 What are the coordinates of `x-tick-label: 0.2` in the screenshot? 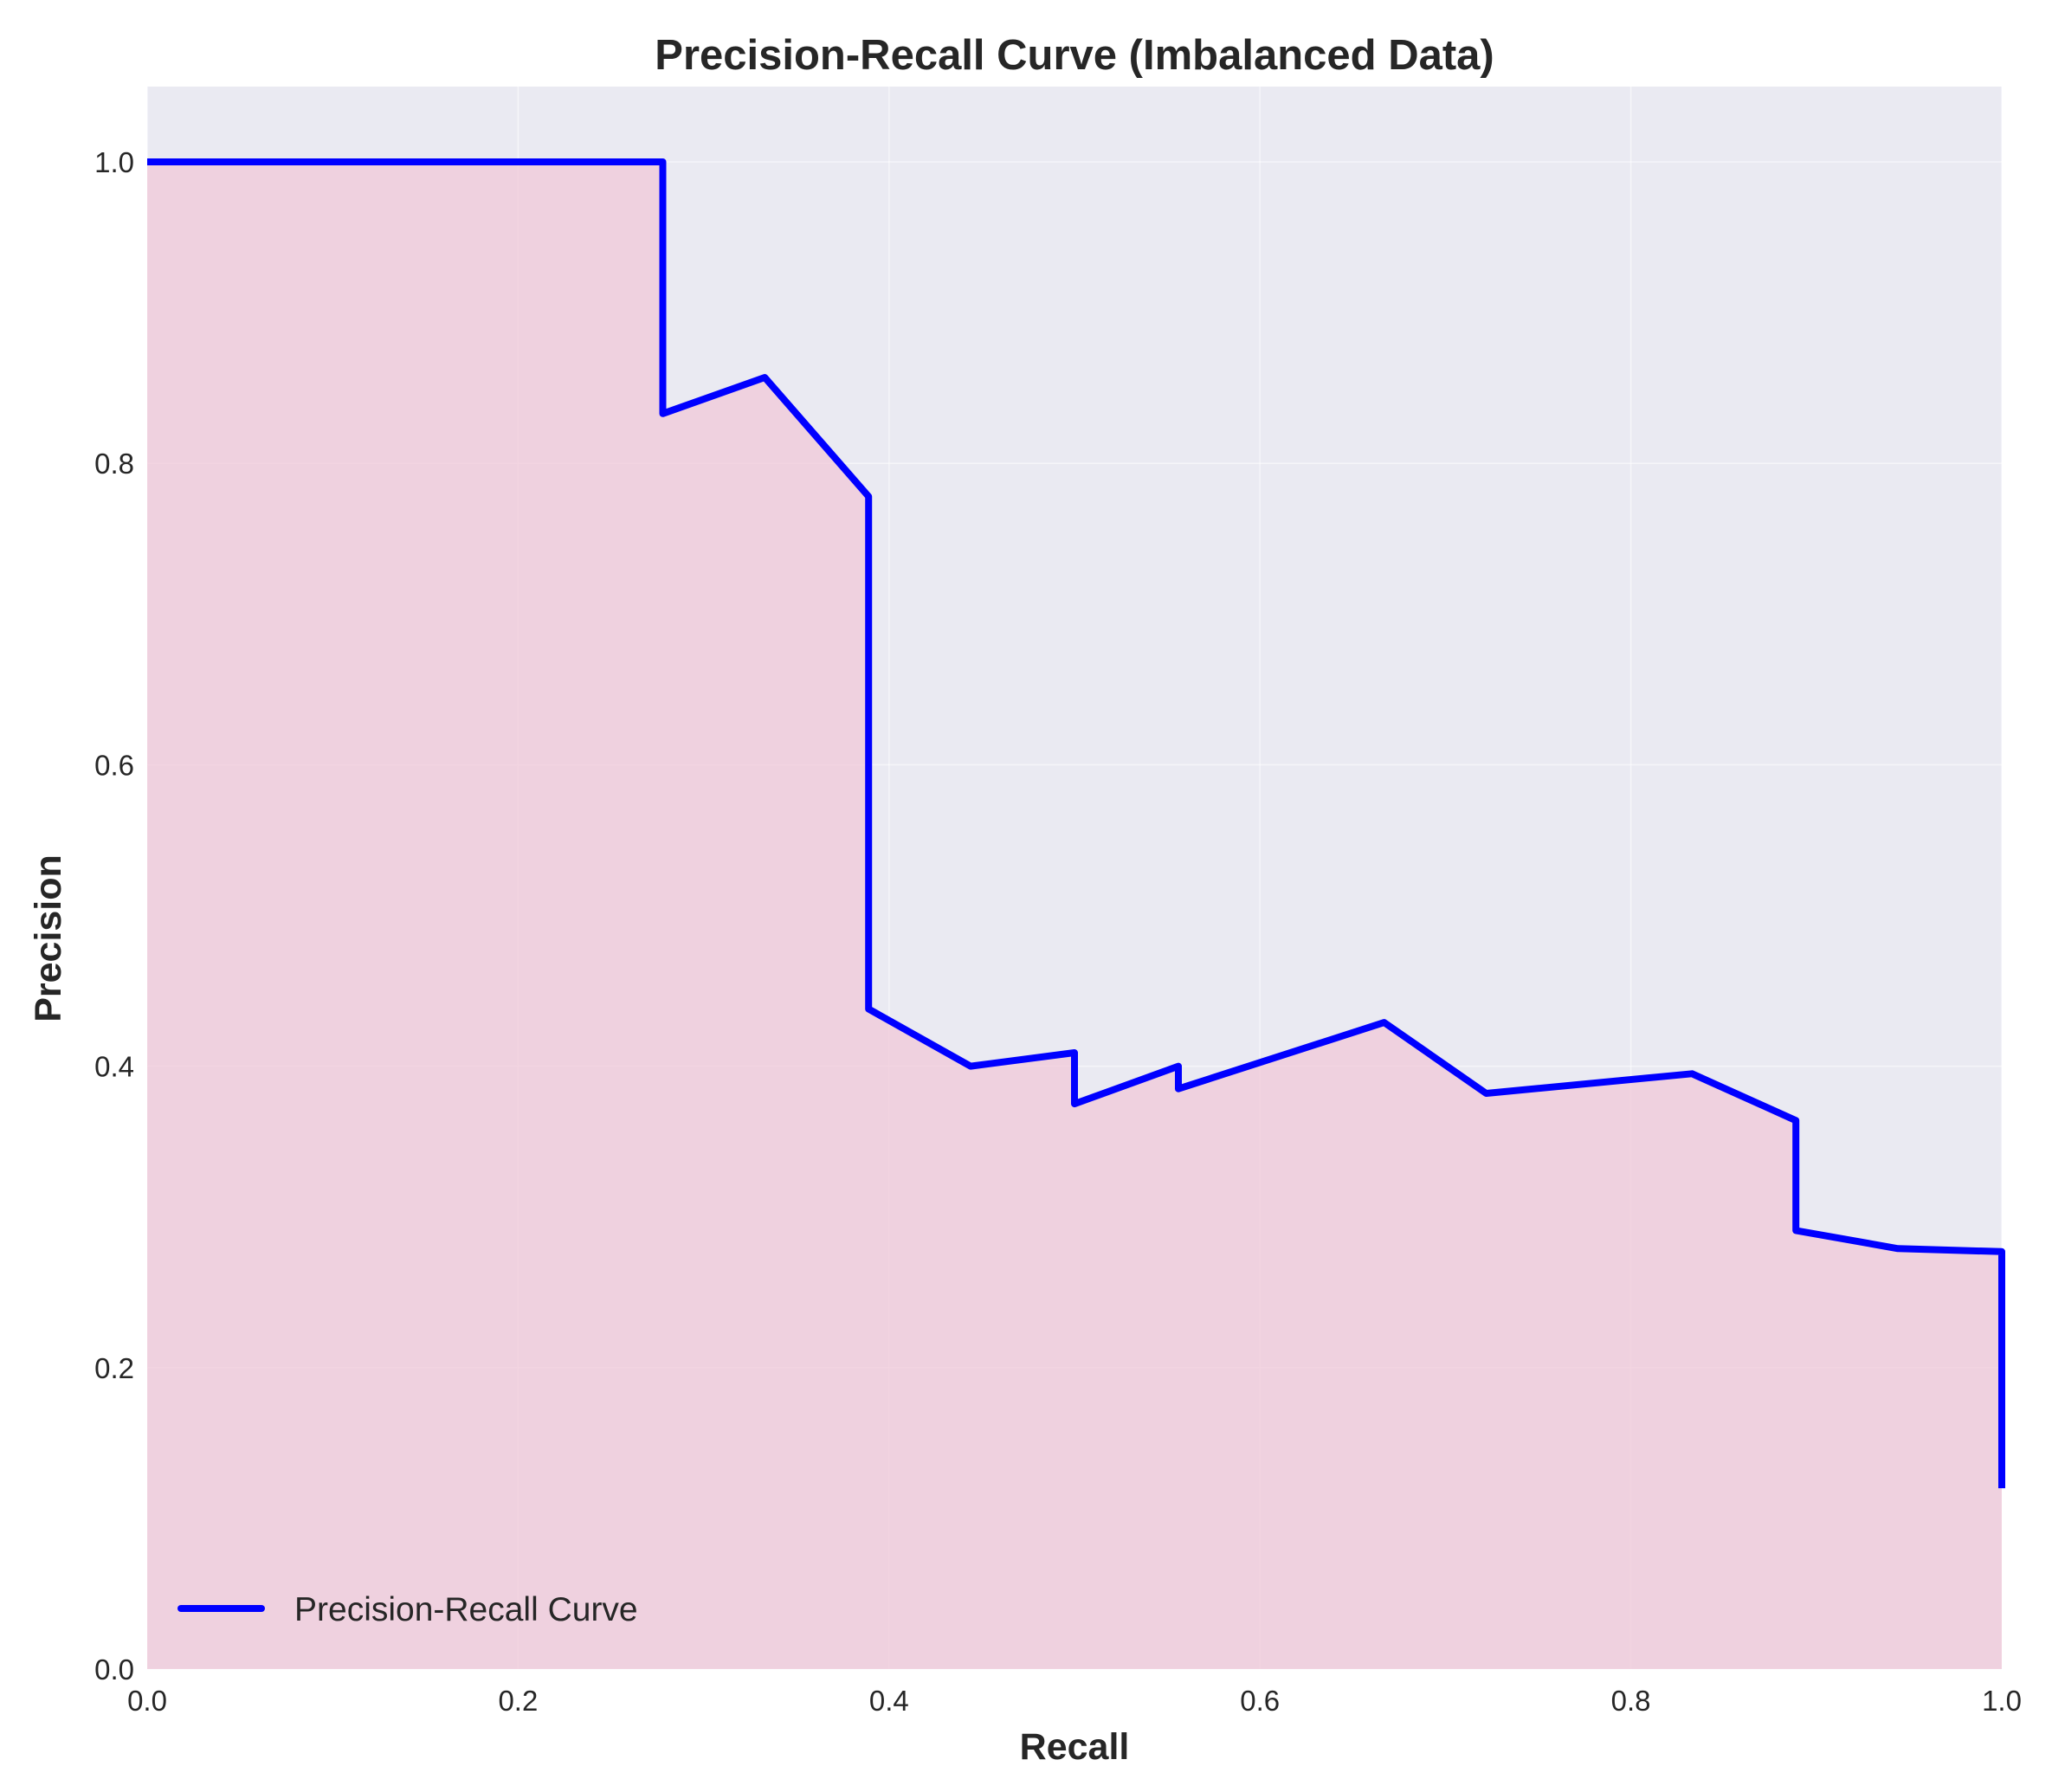 It's located at (518, 1701).